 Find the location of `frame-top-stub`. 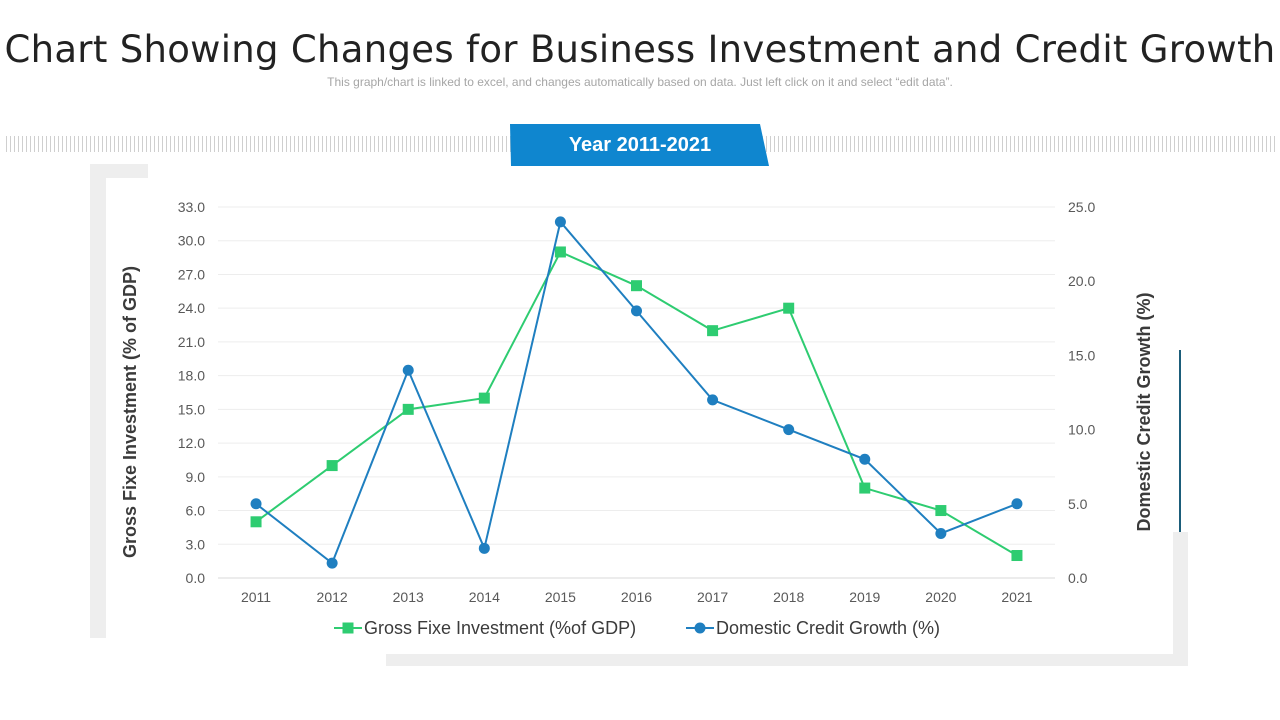

frame-top-stub is located at coordinates (119, 171).